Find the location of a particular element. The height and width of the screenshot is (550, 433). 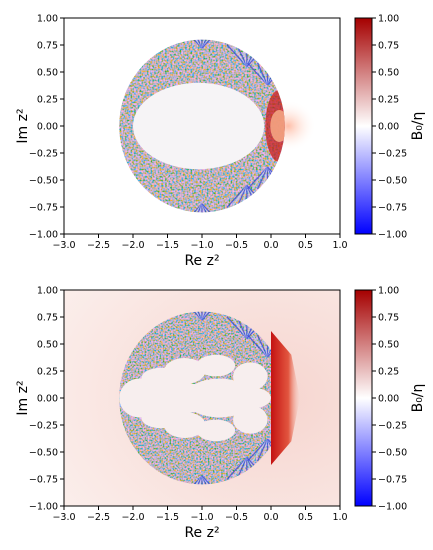

red-cap is located at coordinates (285, 398).